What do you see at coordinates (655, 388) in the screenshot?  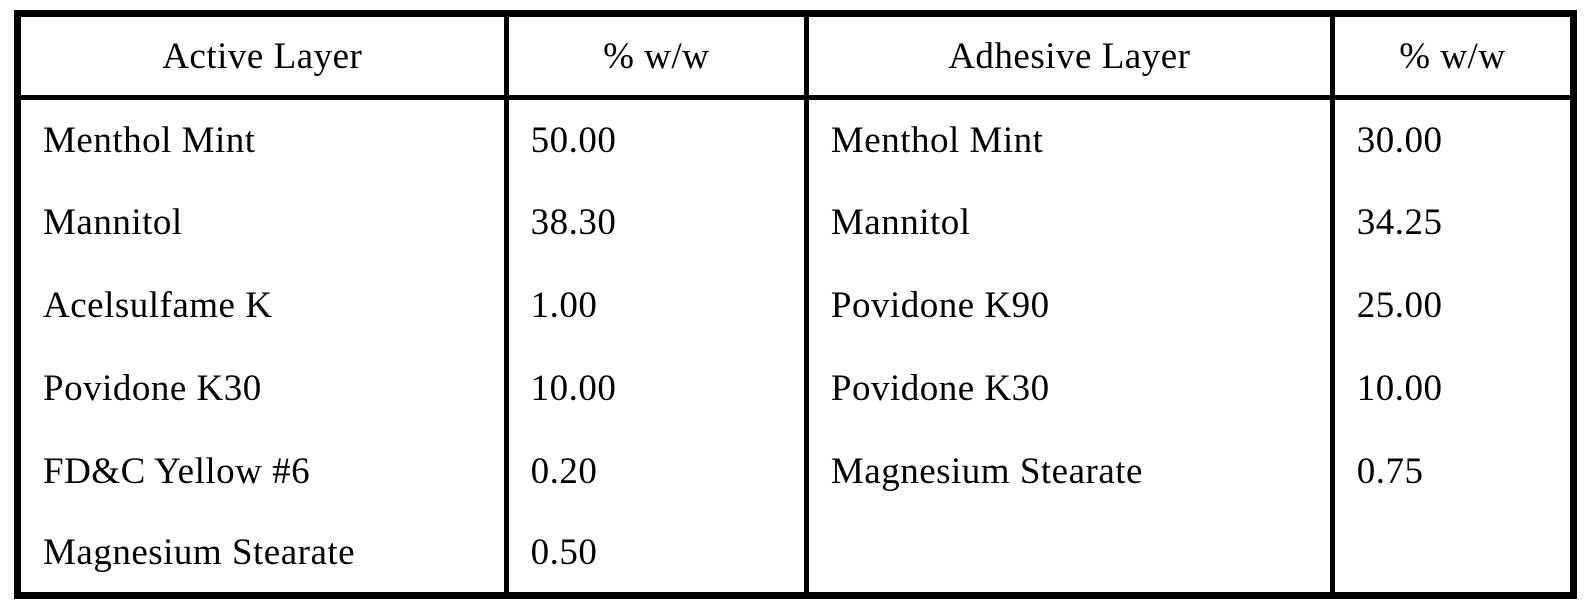 I see `active-pct-value: 10.00` at bounding box center [655, 388].